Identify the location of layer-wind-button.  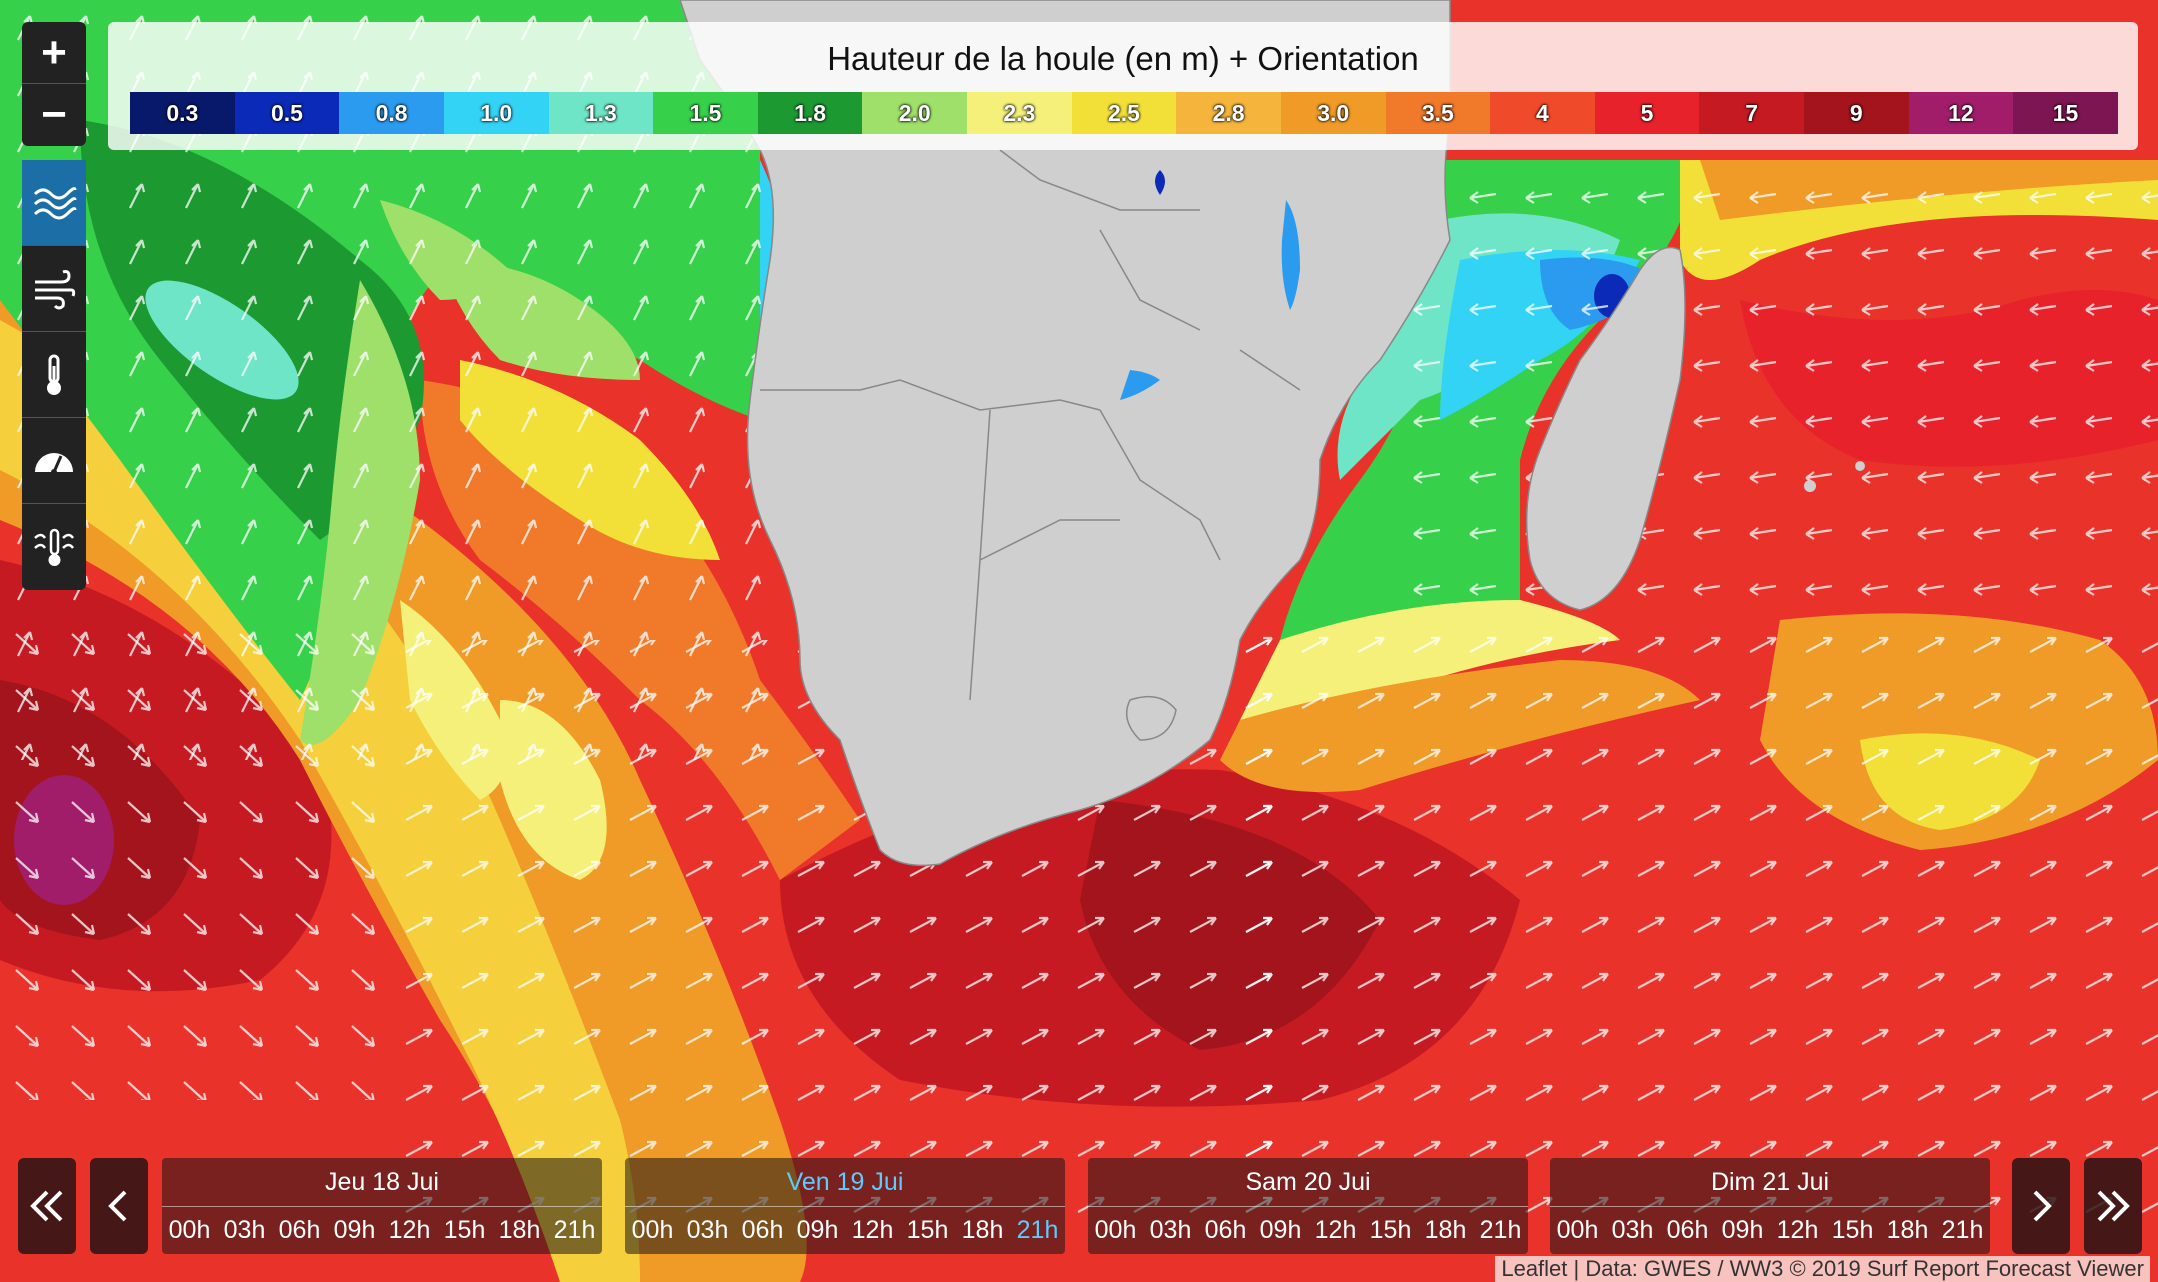
(54, 289).